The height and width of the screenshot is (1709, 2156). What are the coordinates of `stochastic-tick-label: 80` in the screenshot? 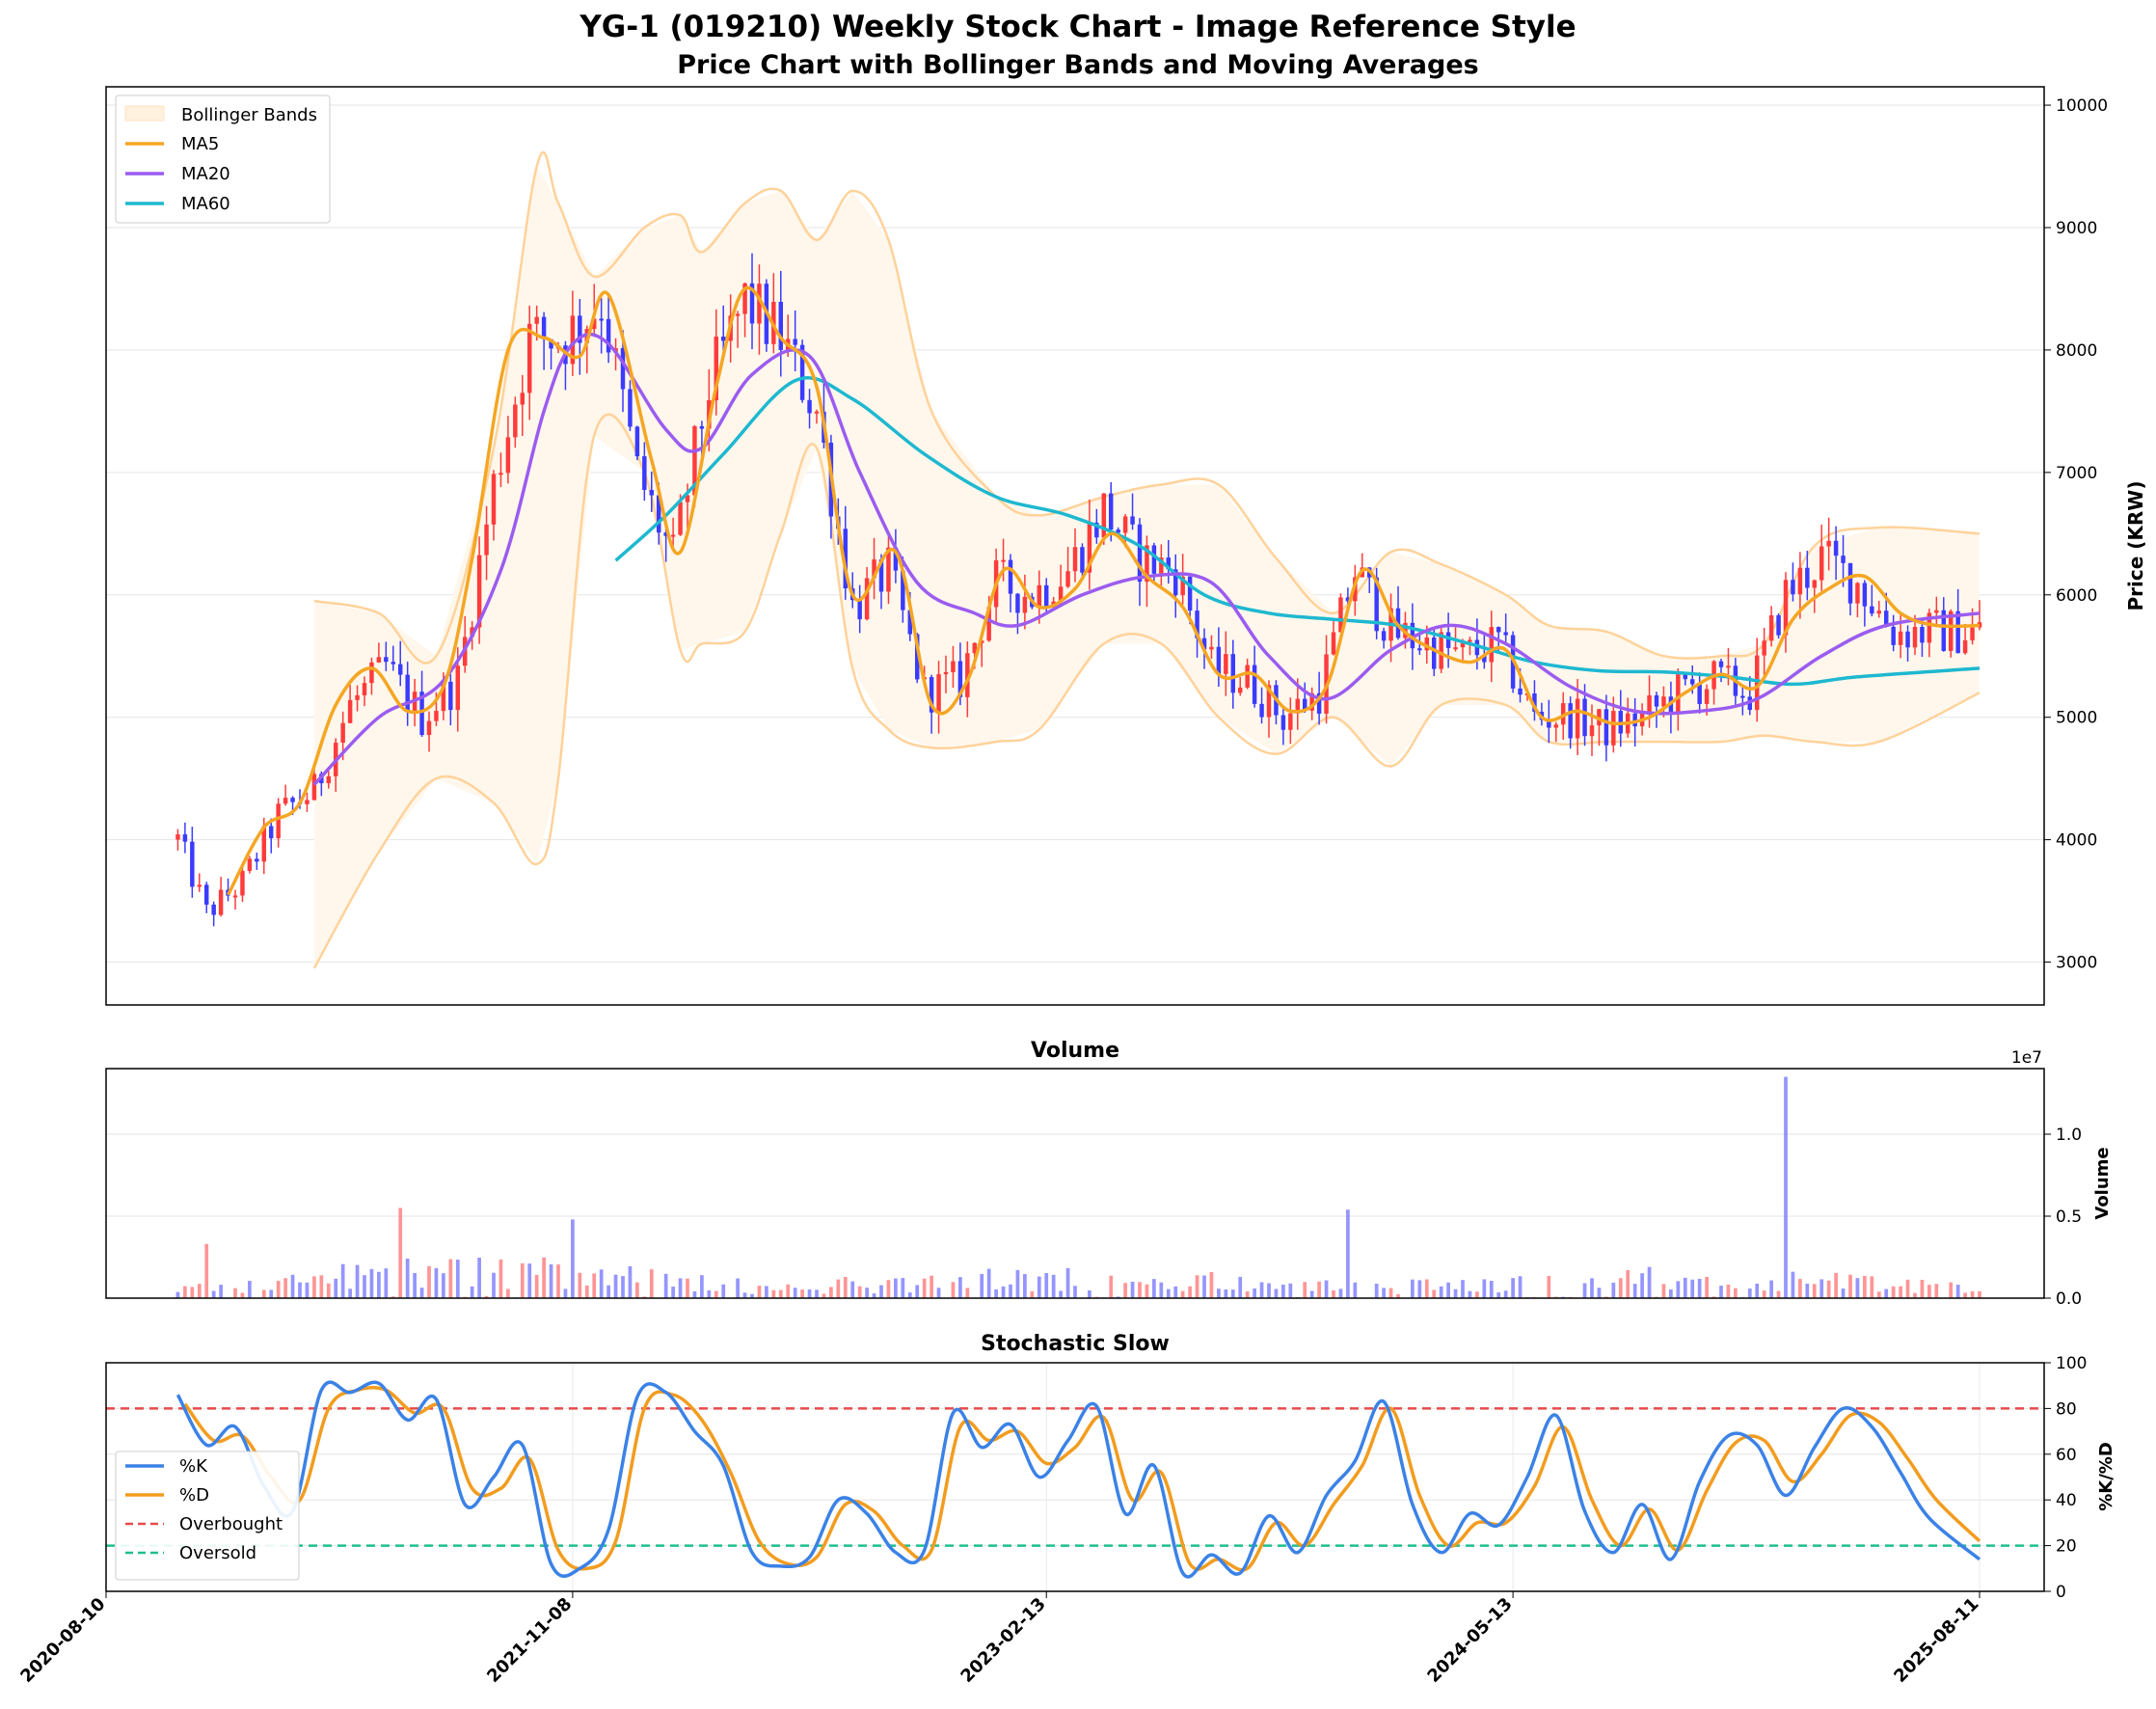 It's located at (2066, 1409).